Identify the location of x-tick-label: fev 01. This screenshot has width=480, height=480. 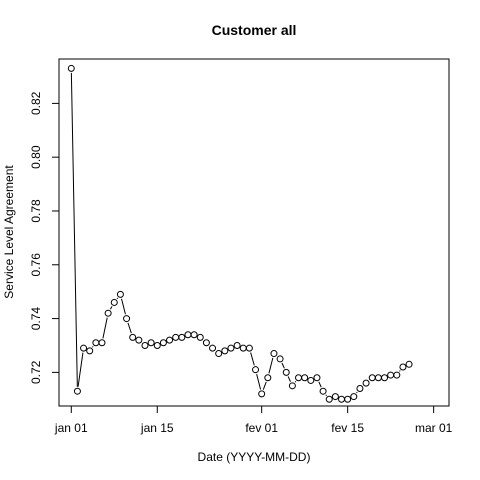
(261, 428).